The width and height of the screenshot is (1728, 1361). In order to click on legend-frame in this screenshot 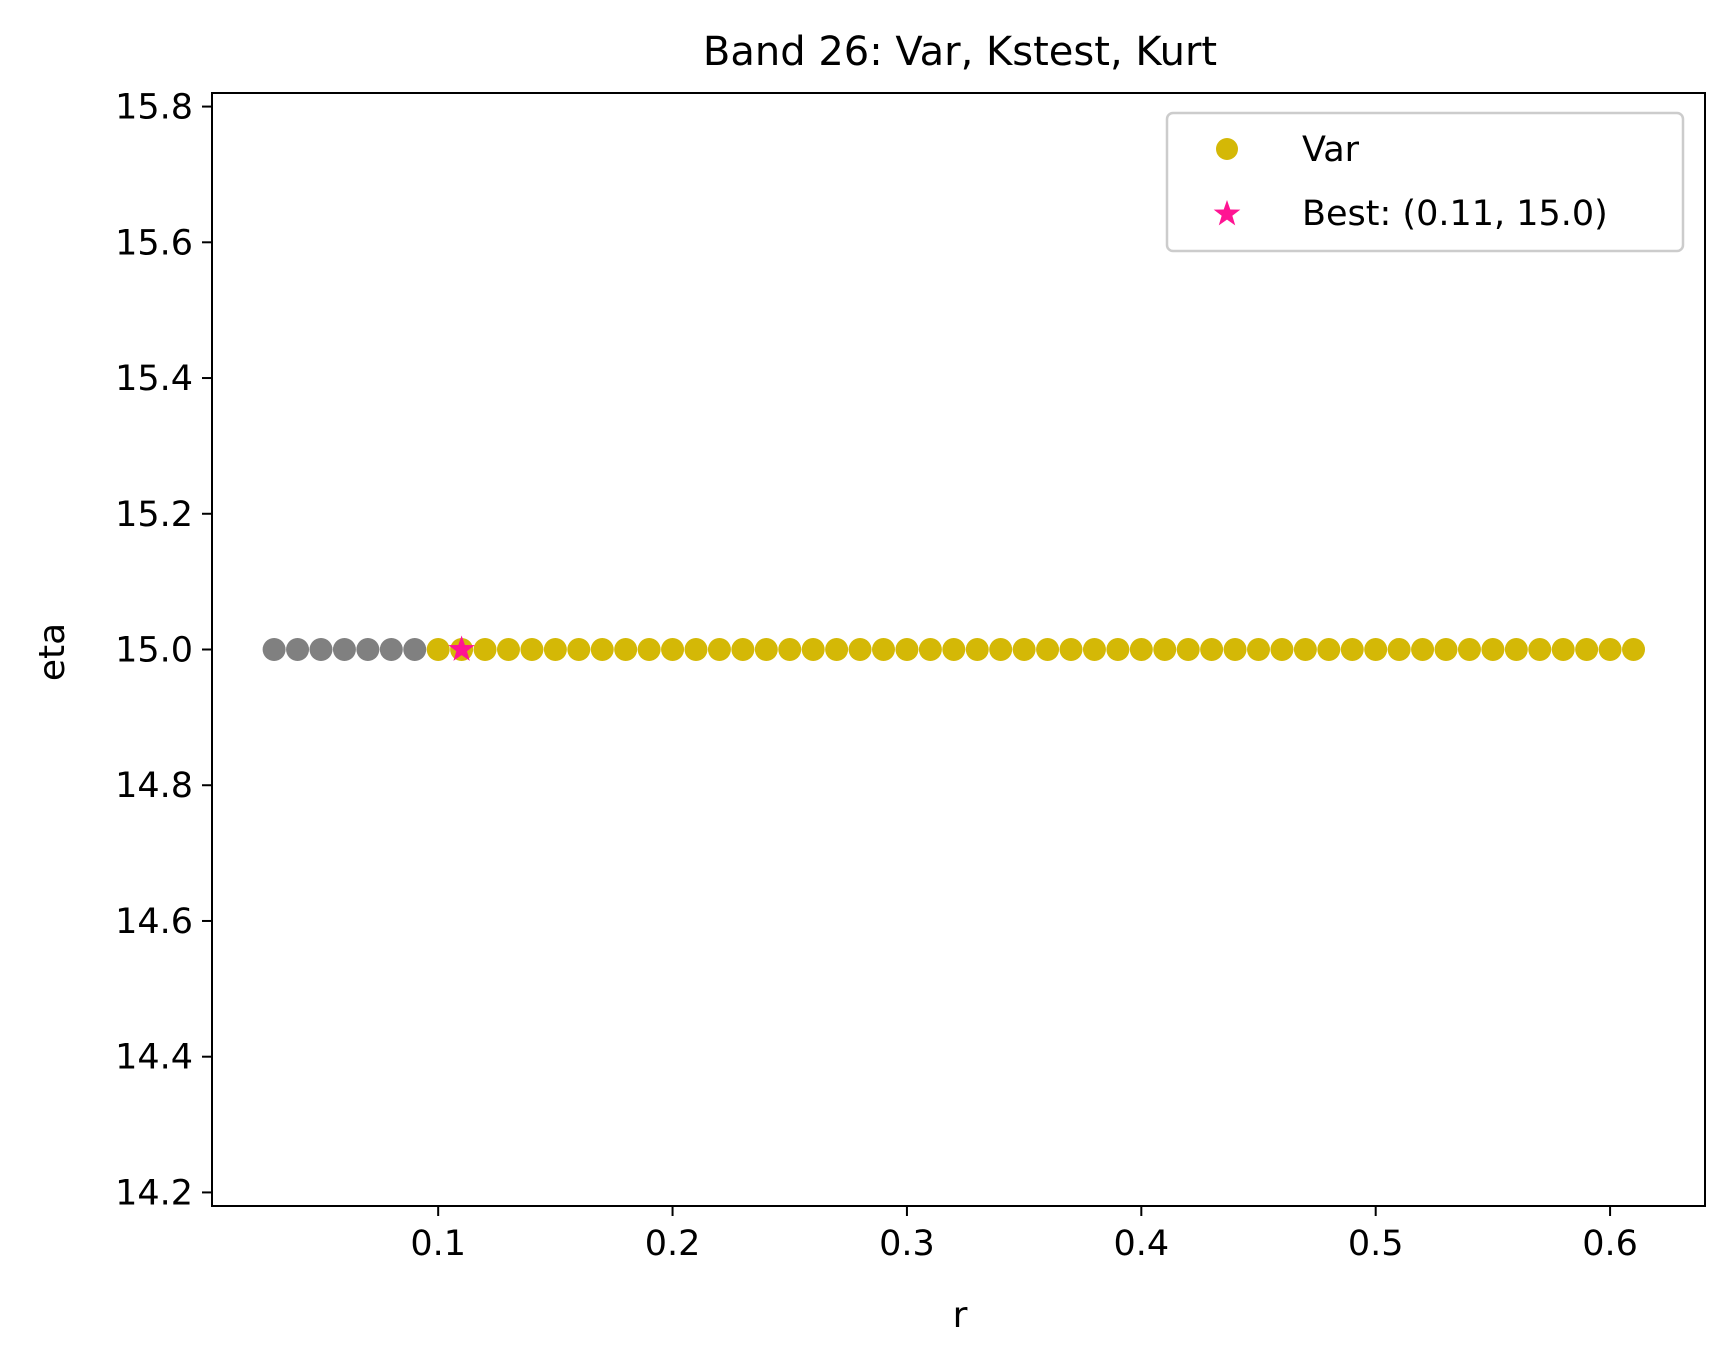, I will do `click(1425, 182)`.